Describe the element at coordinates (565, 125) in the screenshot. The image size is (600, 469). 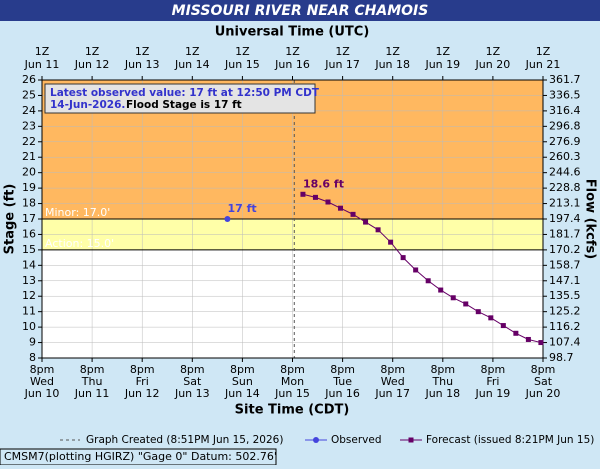
I see `y2-tick-label: 296.8` at that location.